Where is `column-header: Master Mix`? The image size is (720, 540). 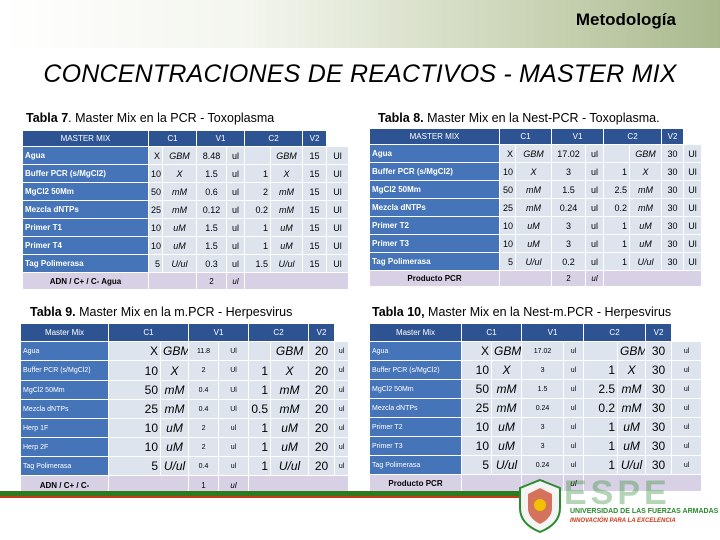 column-header: Master Mix is located at coordinates (415, 332).